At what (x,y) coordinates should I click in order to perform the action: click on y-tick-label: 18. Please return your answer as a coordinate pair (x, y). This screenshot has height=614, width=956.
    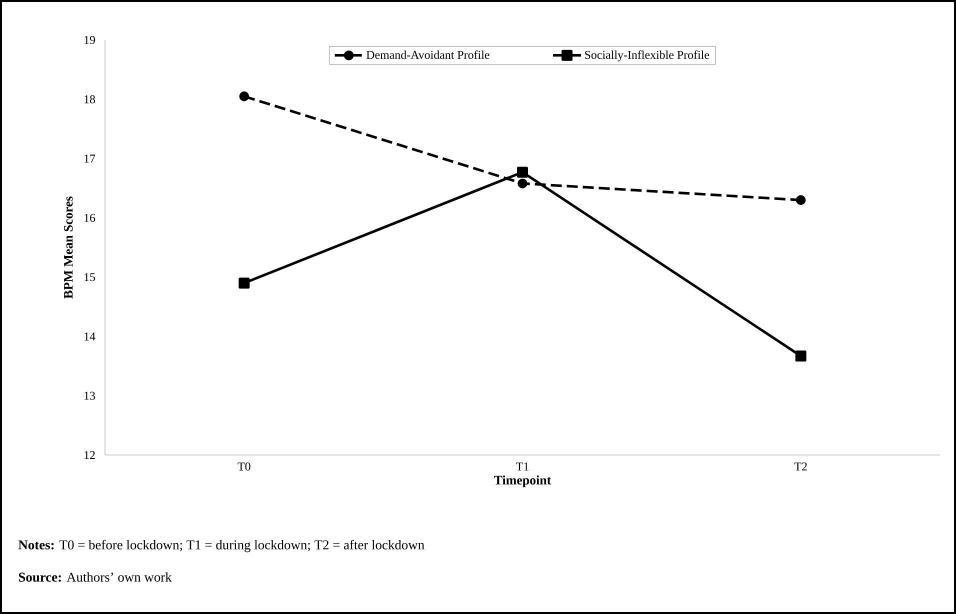
    Looking at the image, I should click on (90, 99).